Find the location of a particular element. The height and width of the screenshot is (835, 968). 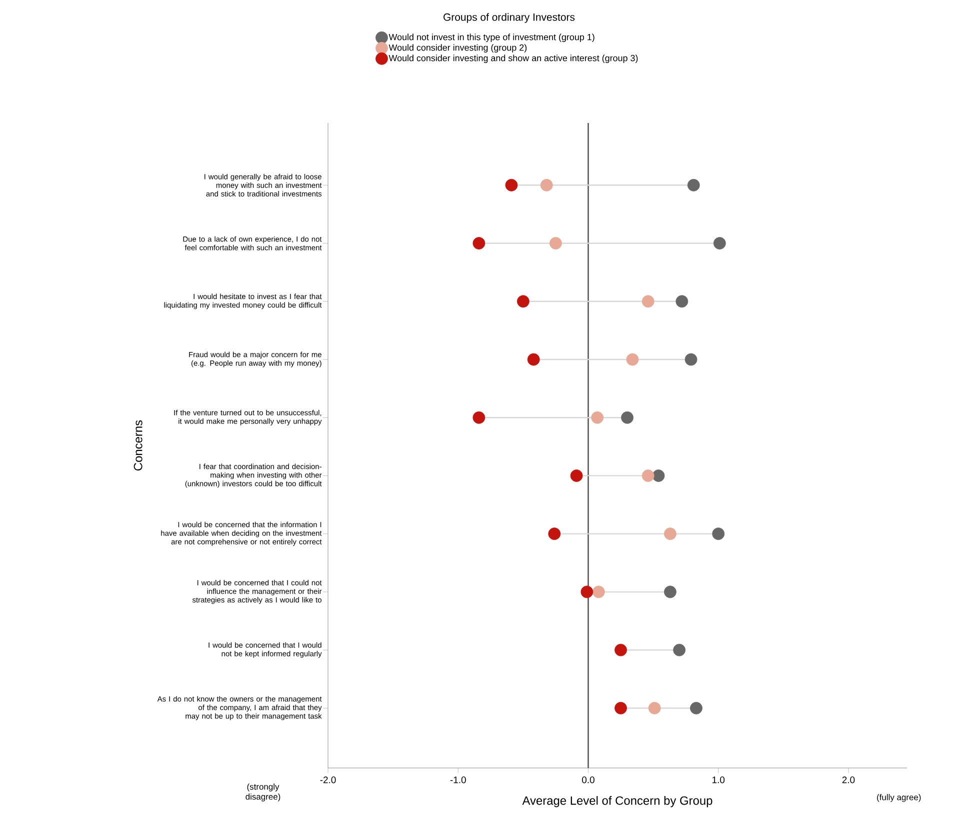

x-tick-label: 0.0 is located at coordinates (588, 780).